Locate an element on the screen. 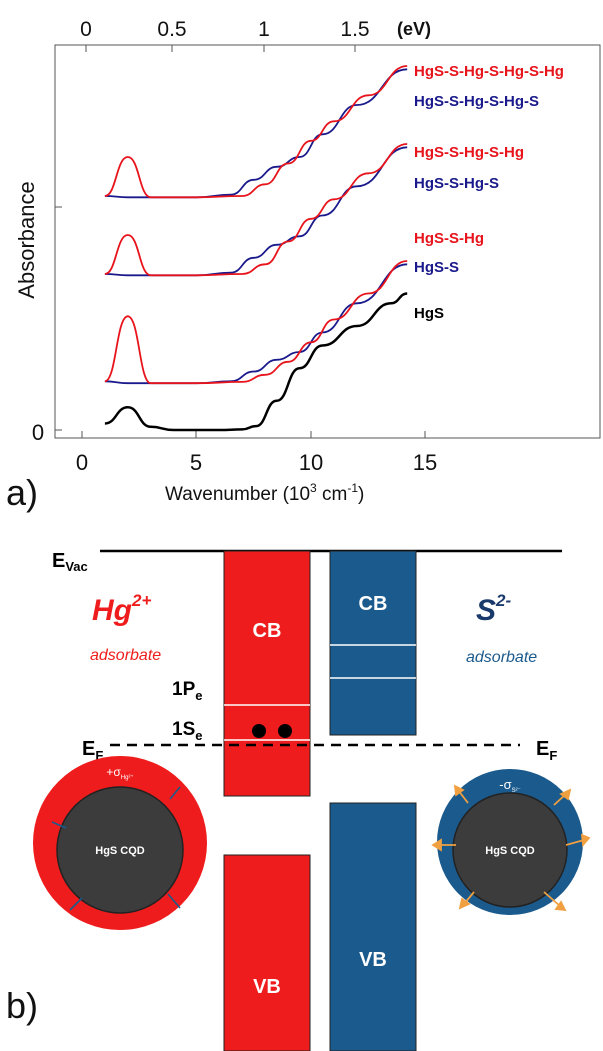  label-hgs-s-hg-s-hg: HgS-S-Hg-S-Hg is located at coordinates (469, 152).